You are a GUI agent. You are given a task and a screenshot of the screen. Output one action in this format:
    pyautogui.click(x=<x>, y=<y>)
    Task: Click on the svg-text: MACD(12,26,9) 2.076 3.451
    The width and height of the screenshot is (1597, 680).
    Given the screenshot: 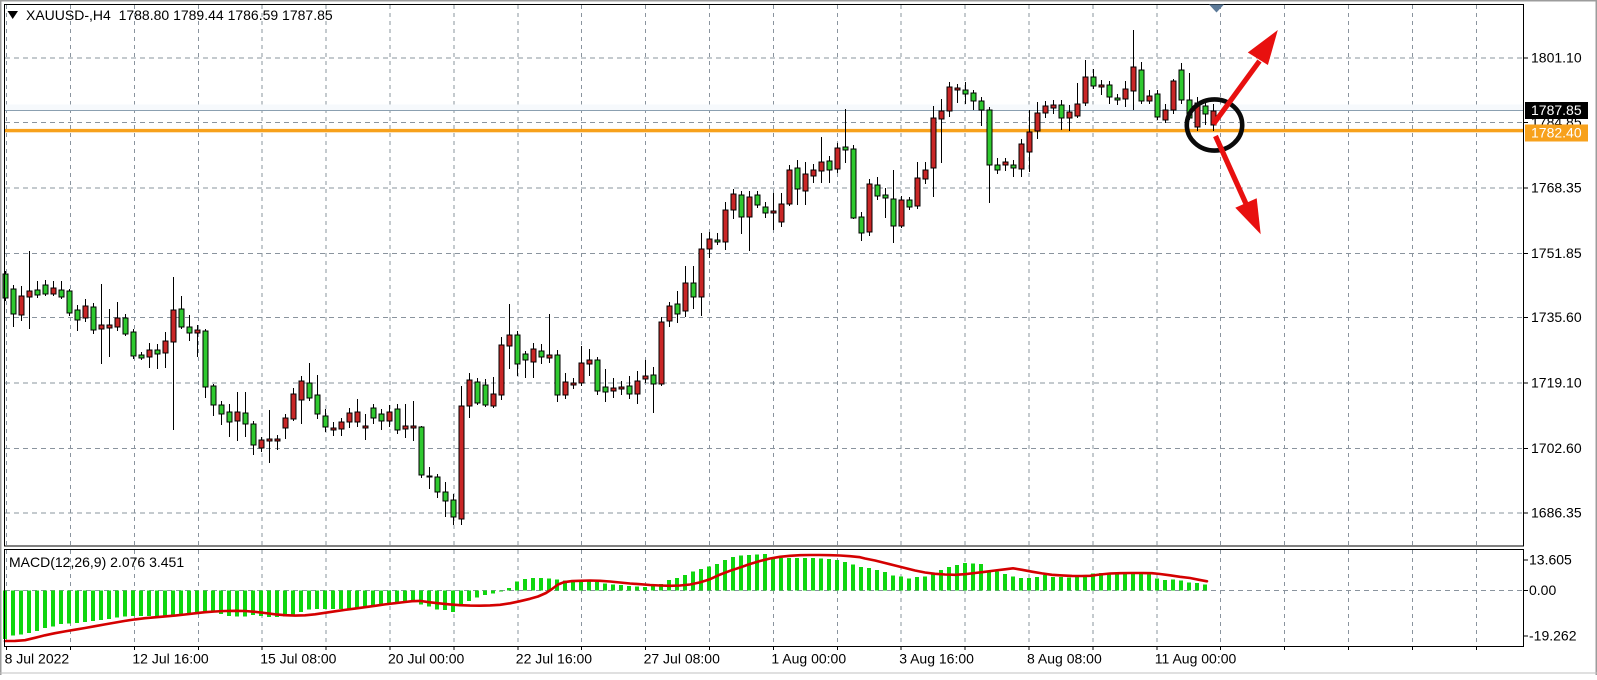 What is the action you would take?
    pyautogui.click(x=96, y=562)
    